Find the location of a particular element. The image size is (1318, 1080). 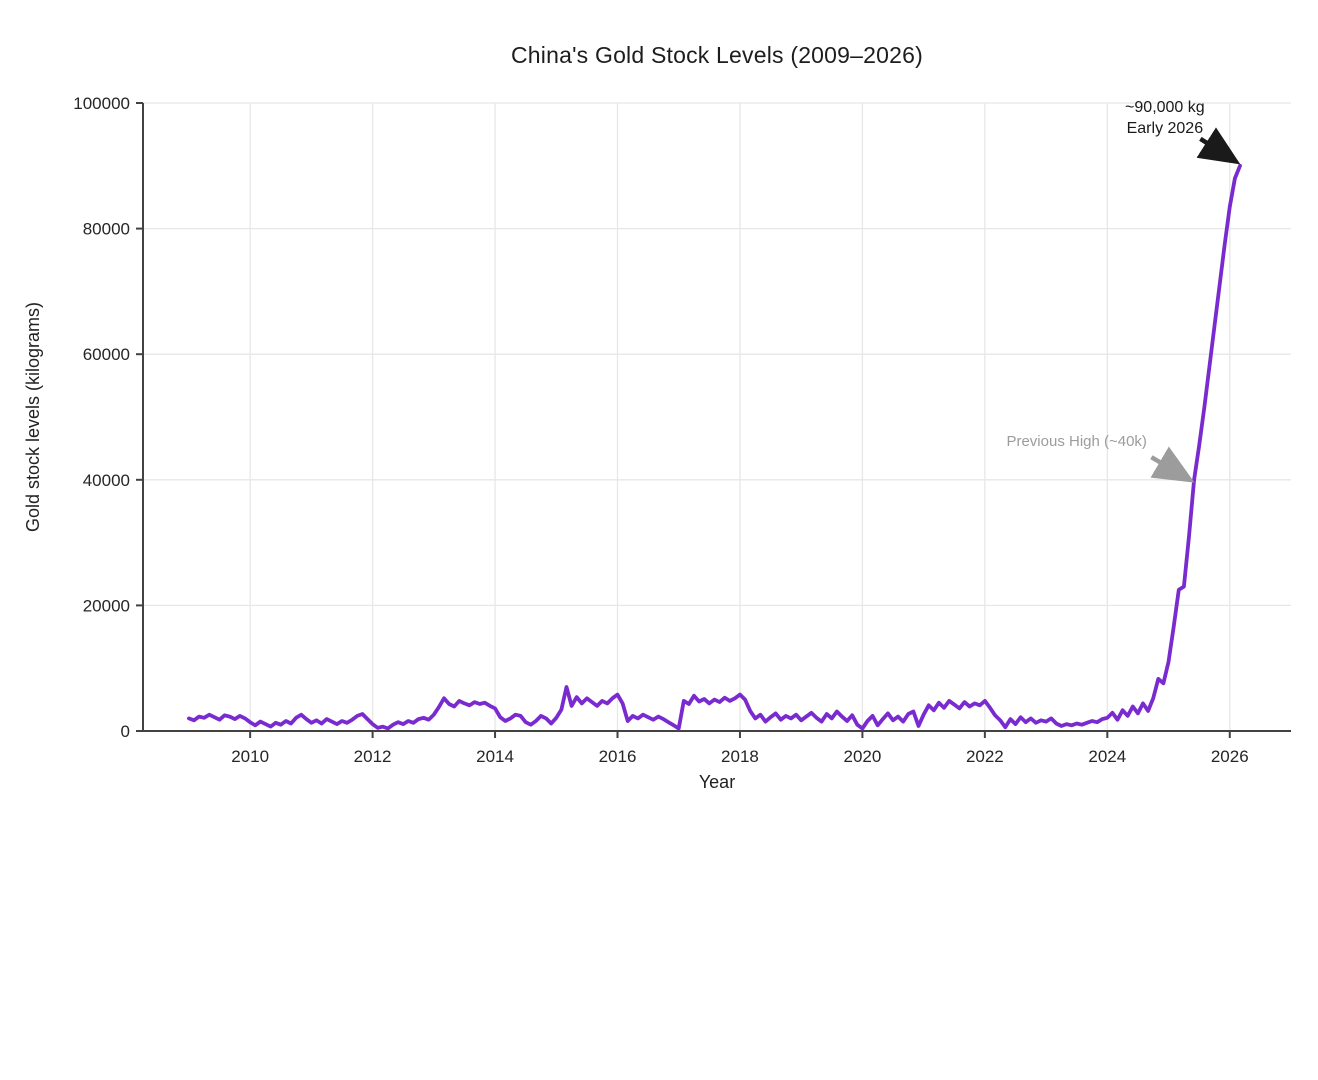

annotation-peak-arrow is located at coordinates (1218, 146).